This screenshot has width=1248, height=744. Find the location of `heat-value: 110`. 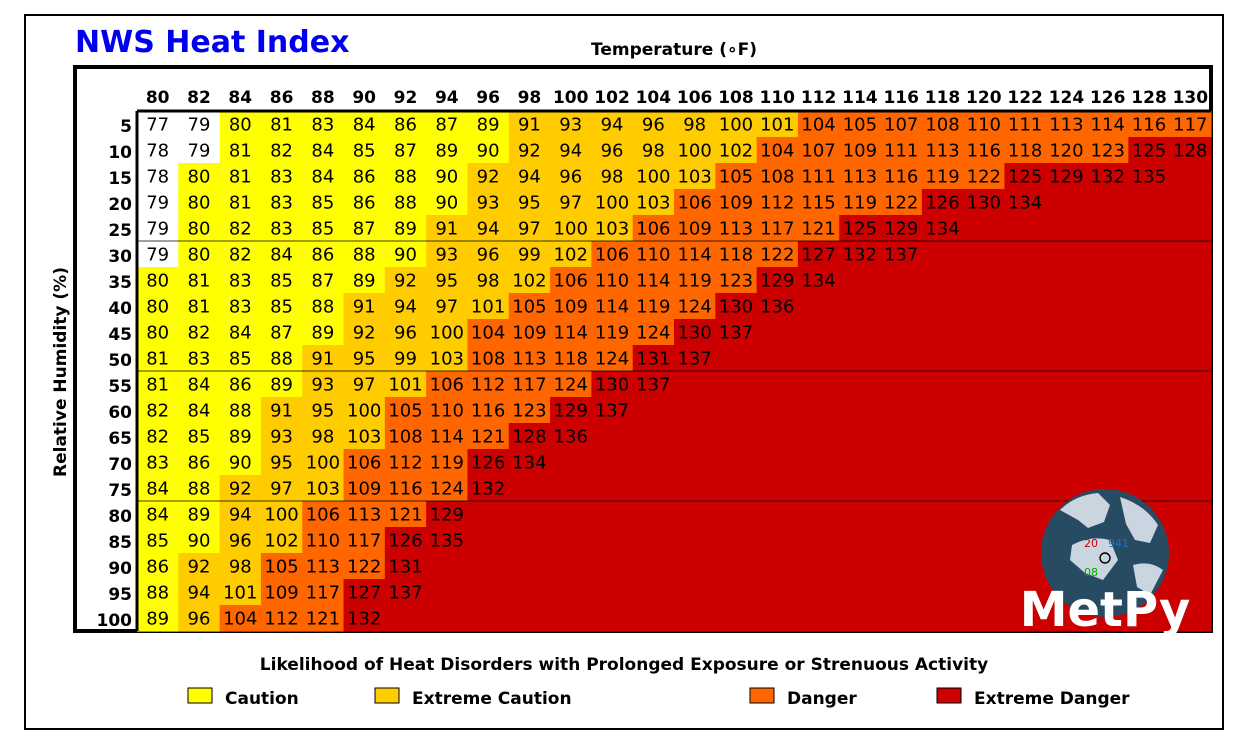

heat-value: 110 is located at coordinates (653, 255).